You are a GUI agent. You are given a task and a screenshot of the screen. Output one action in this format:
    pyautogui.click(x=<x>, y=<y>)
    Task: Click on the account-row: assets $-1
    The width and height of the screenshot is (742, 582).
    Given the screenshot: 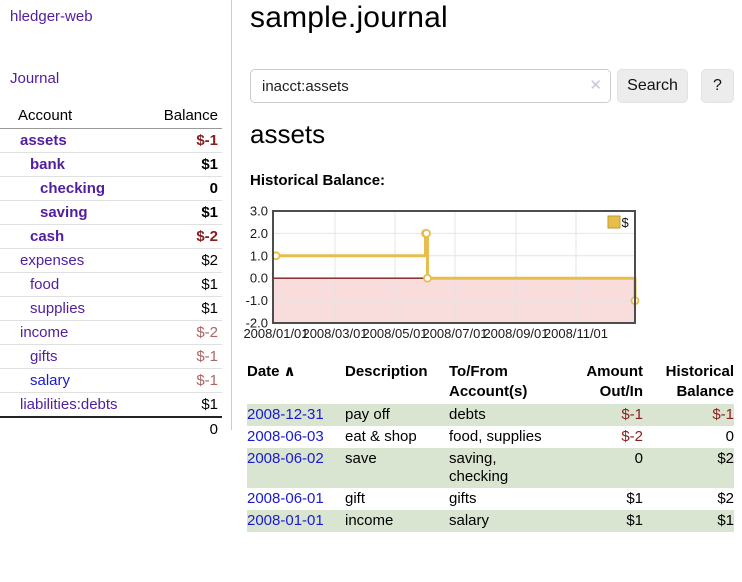 What is the action you would take?
    pyautogui.click(x=111, y=140)
    